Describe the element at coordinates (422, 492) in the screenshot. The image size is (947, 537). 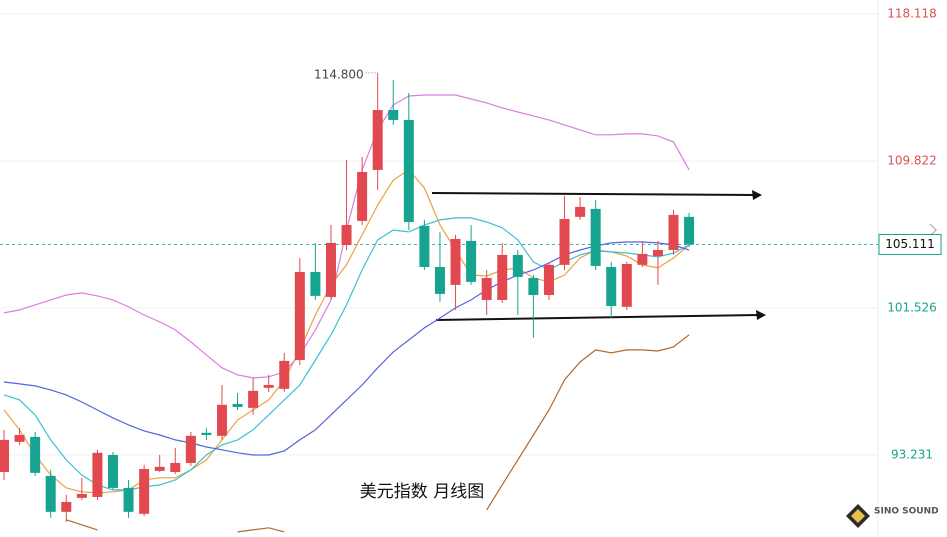
I see `chart-title: 美元指数 月线图` at that location.